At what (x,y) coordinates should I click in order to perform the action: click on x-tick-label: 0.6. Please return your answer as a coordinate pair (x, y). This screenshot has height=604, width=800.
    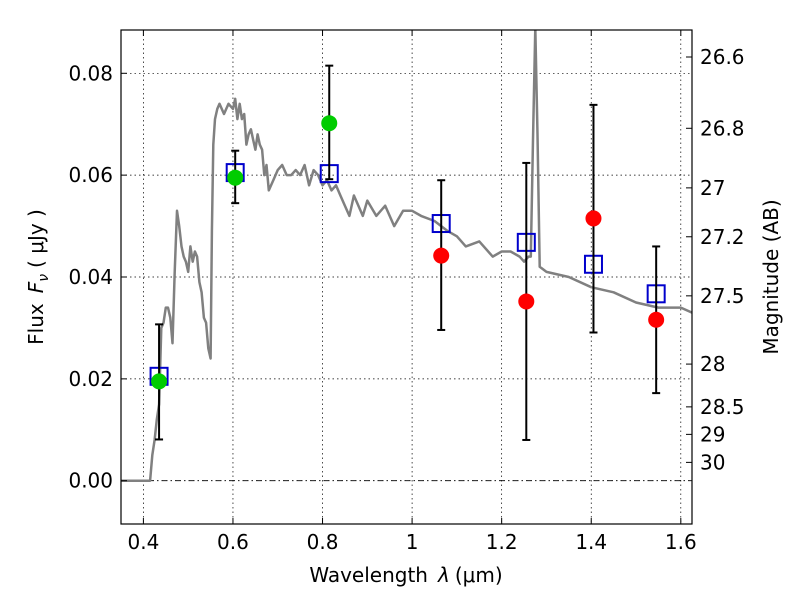
    Looking at the image, I should click on (233, 542).